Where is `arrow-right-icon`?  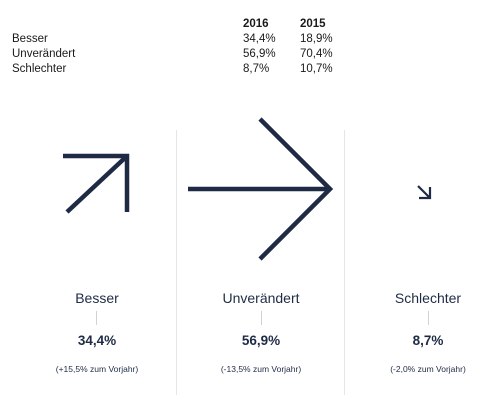 arrow-right-icon is located at coordinates (261, 189).